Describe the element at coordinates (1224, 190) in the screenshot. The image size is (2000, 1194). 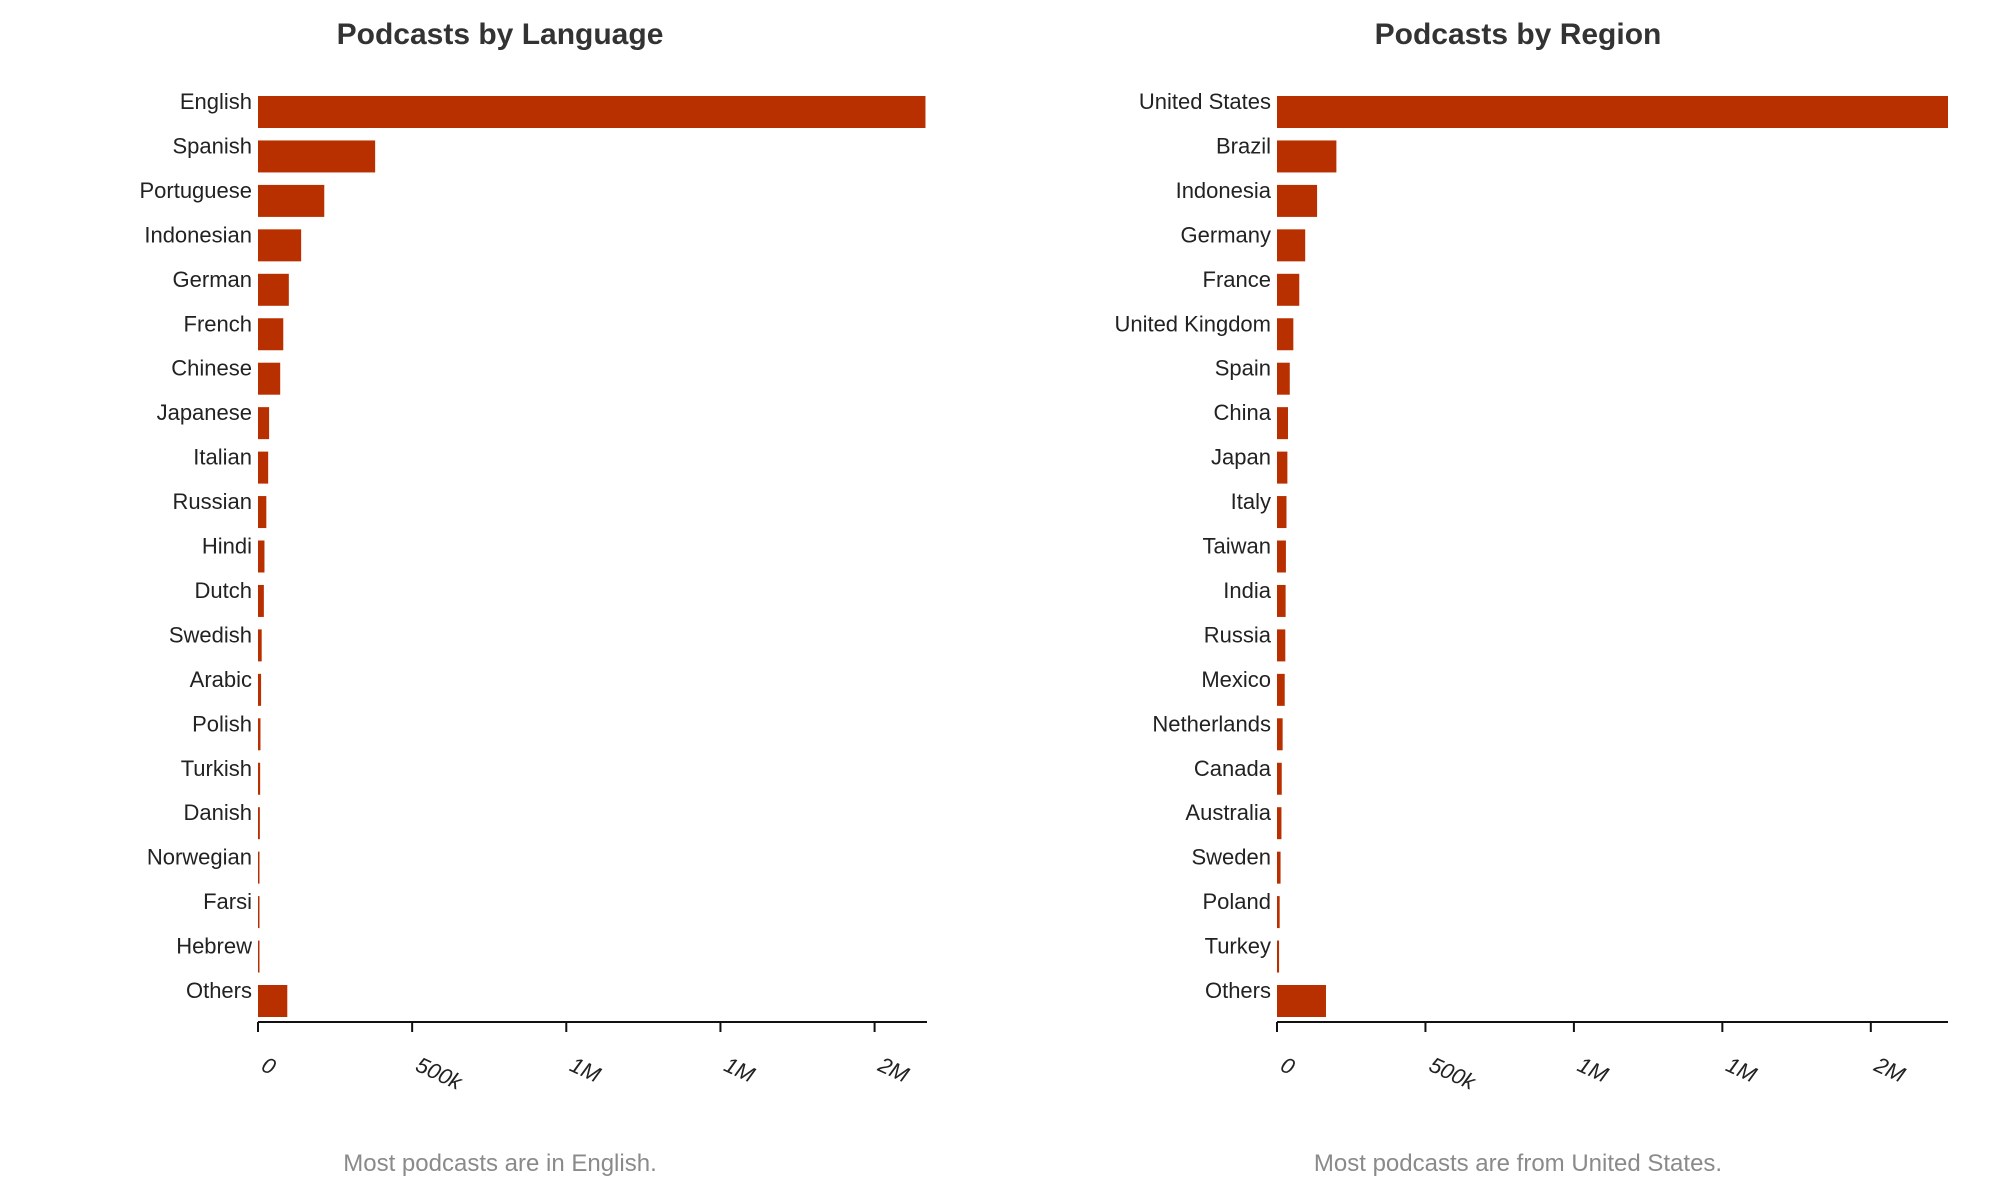
I see `category-label: Indonesia` at that location.